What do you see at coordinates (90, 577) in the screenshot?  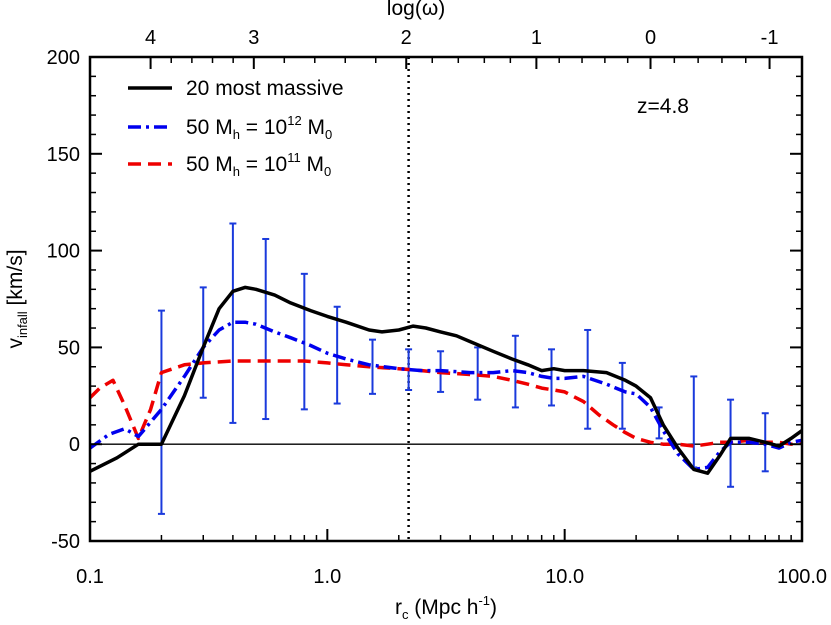 I see `x-tick-label-1: 0.1` at bounding box center [90, 577].